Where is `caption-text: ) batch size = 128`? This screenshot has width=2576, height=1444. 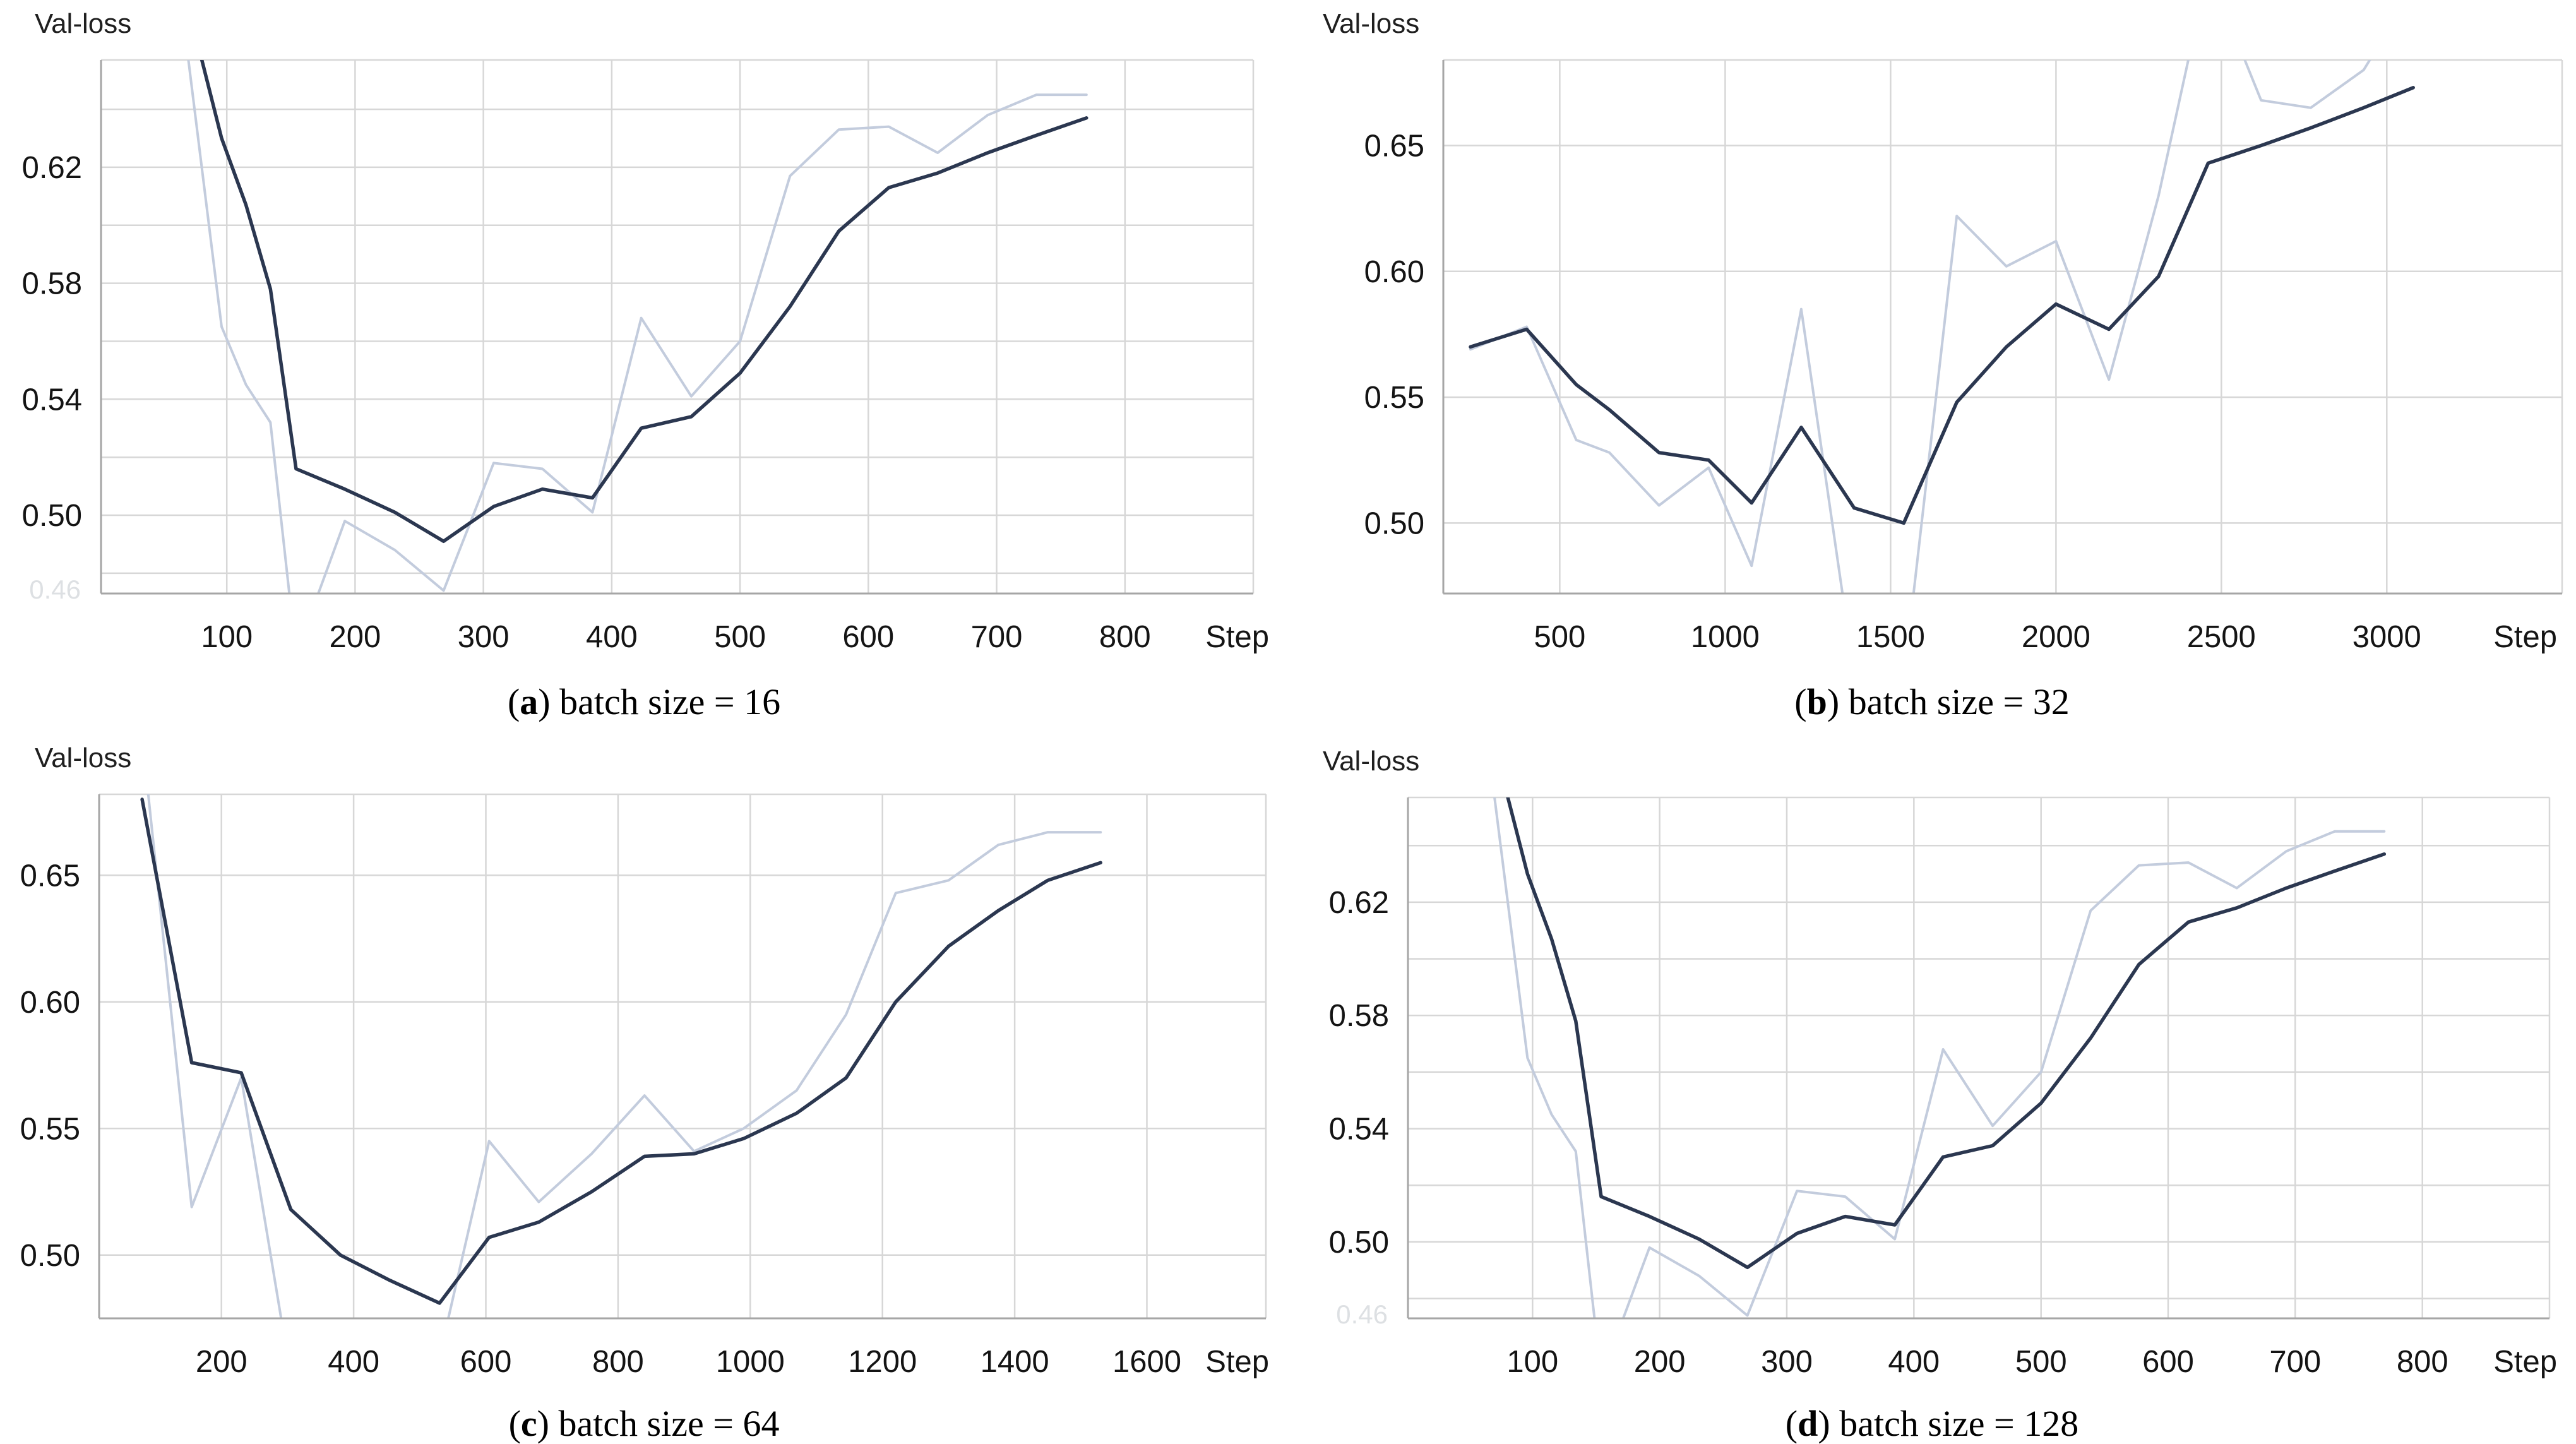
caption-text: ) batch size = 128 is located at coordinates (1948, 1423).